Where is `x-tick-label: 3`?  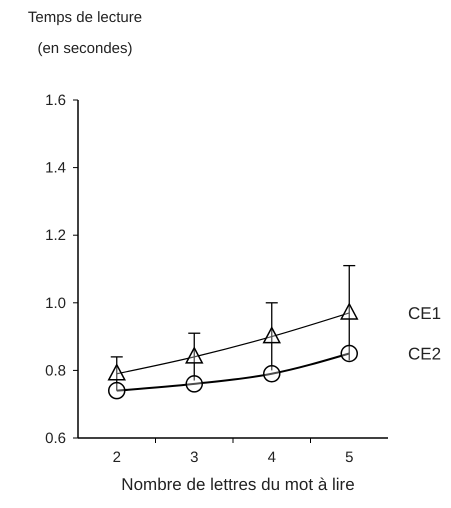 x-tick-label: 3 is located at coordinates (194, 457).